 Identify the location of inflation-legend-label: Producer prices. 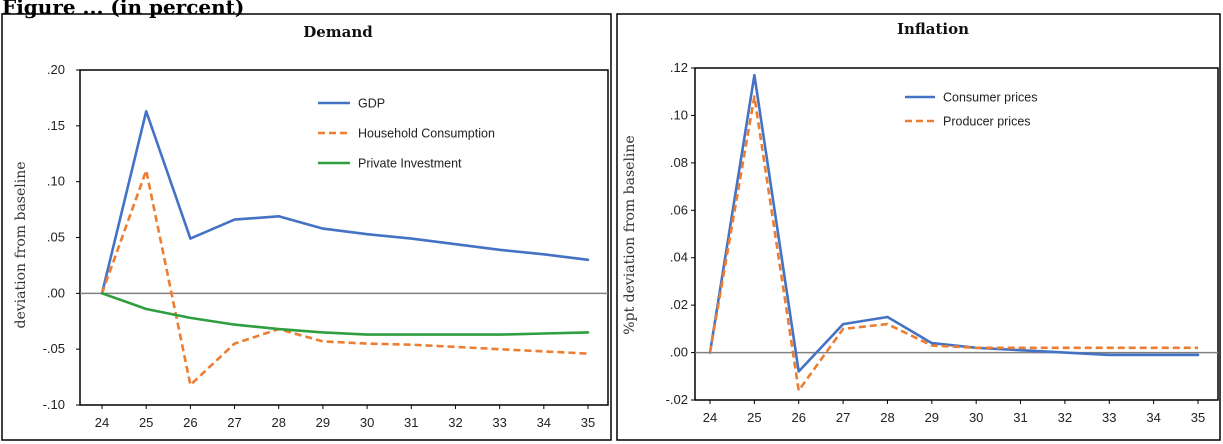
(987, 122).